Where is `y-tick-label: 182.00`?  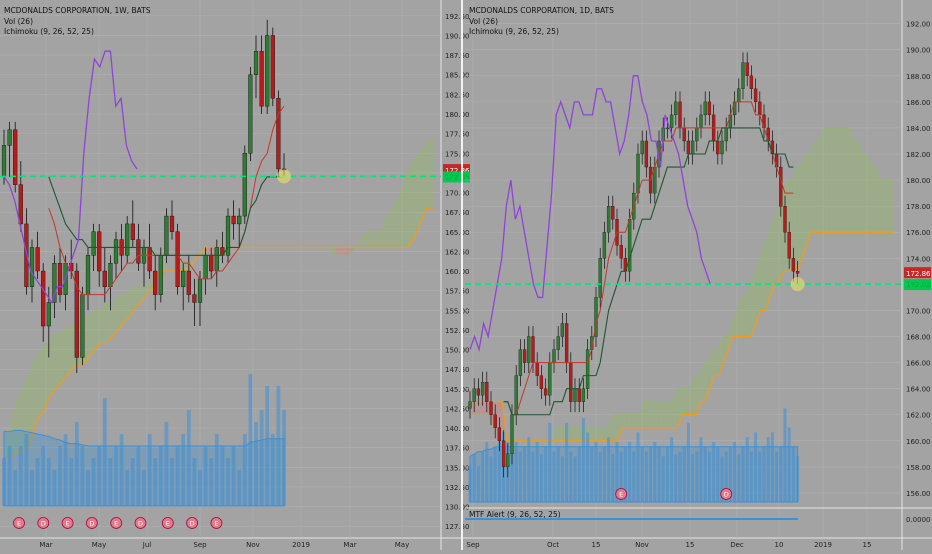 y-tick-label: 182.00 is located at coordinates (918, 155).